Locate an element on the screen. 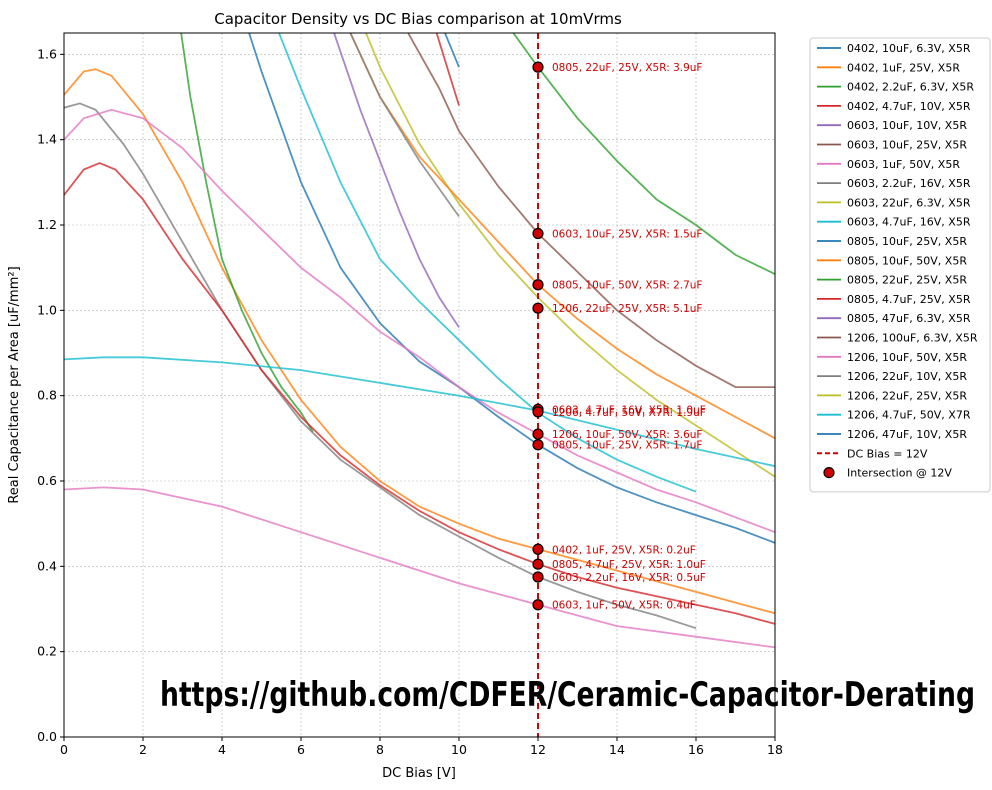 Image resolution: width=992 pixels, height=790 pixels. legend-entry: 1206, 22uF, 10V, X5R is located at coordinates (907, 376).